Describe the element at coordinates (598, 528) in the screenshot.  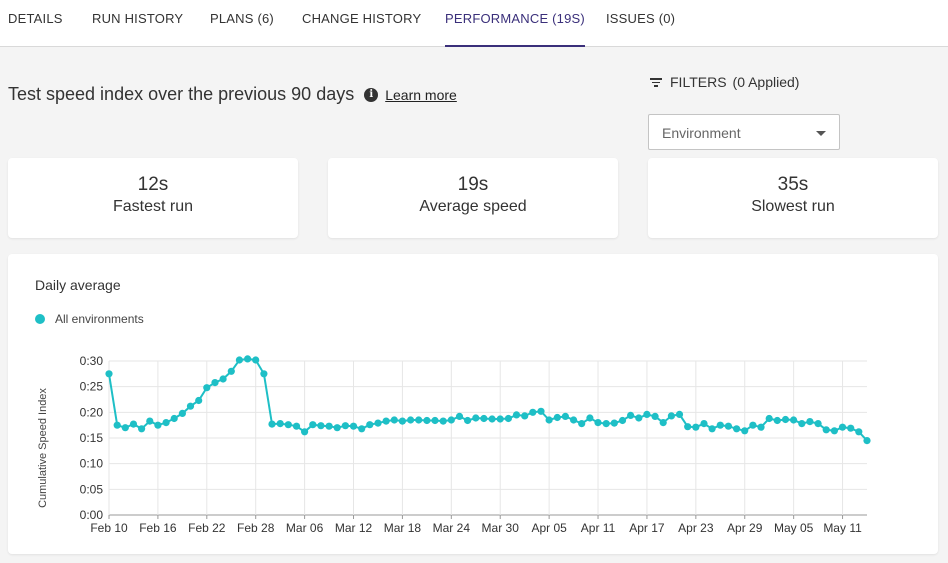
I see `x-tick-label: Apr 11` at that location.